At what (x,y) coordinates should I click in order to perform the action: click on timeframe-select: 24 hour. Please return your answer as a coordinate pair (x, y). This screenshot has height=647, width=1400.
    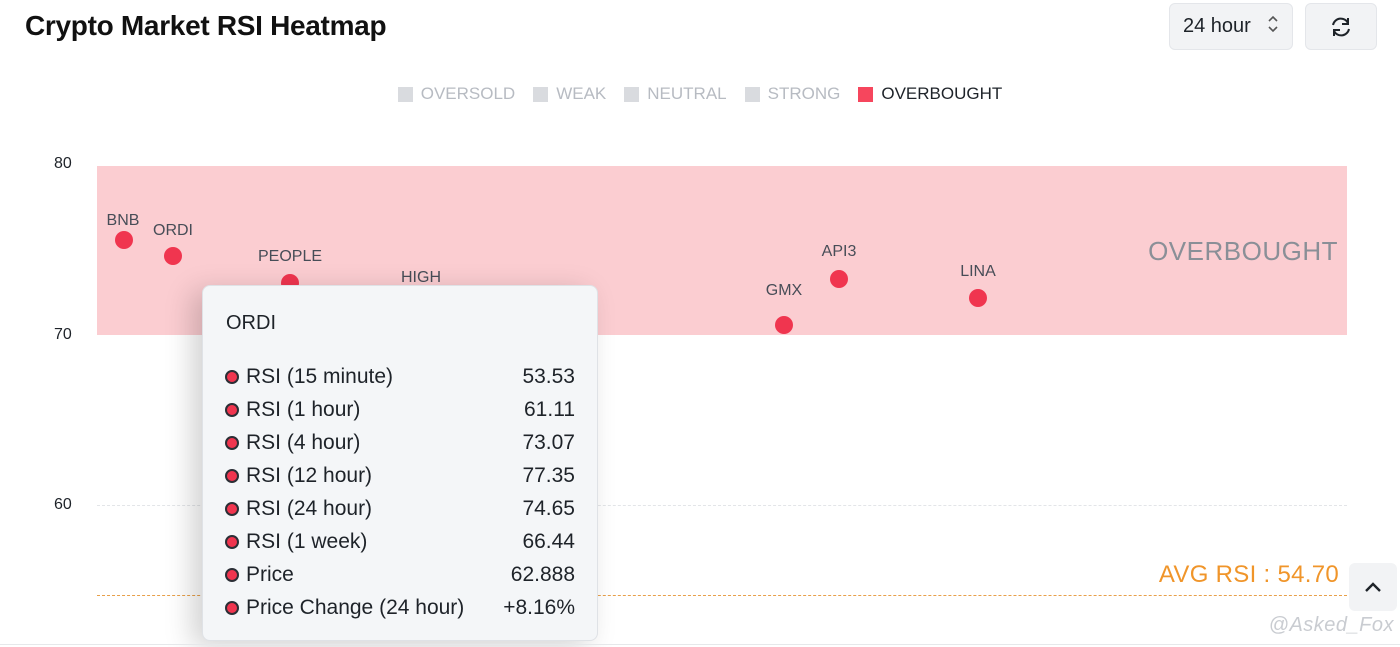
    Looking at the image, I should click on (1231, 26).